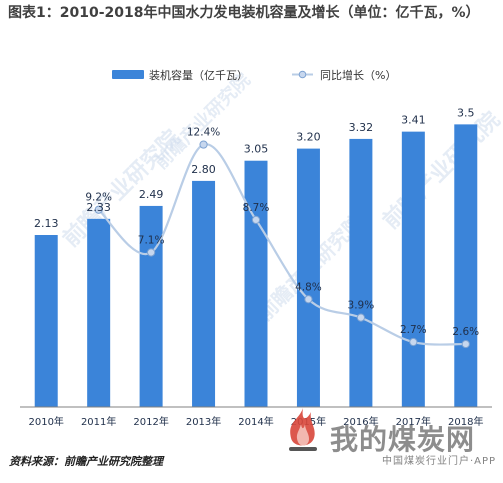  I want to click on x-tick-label: 2011年, so click(98, 421).